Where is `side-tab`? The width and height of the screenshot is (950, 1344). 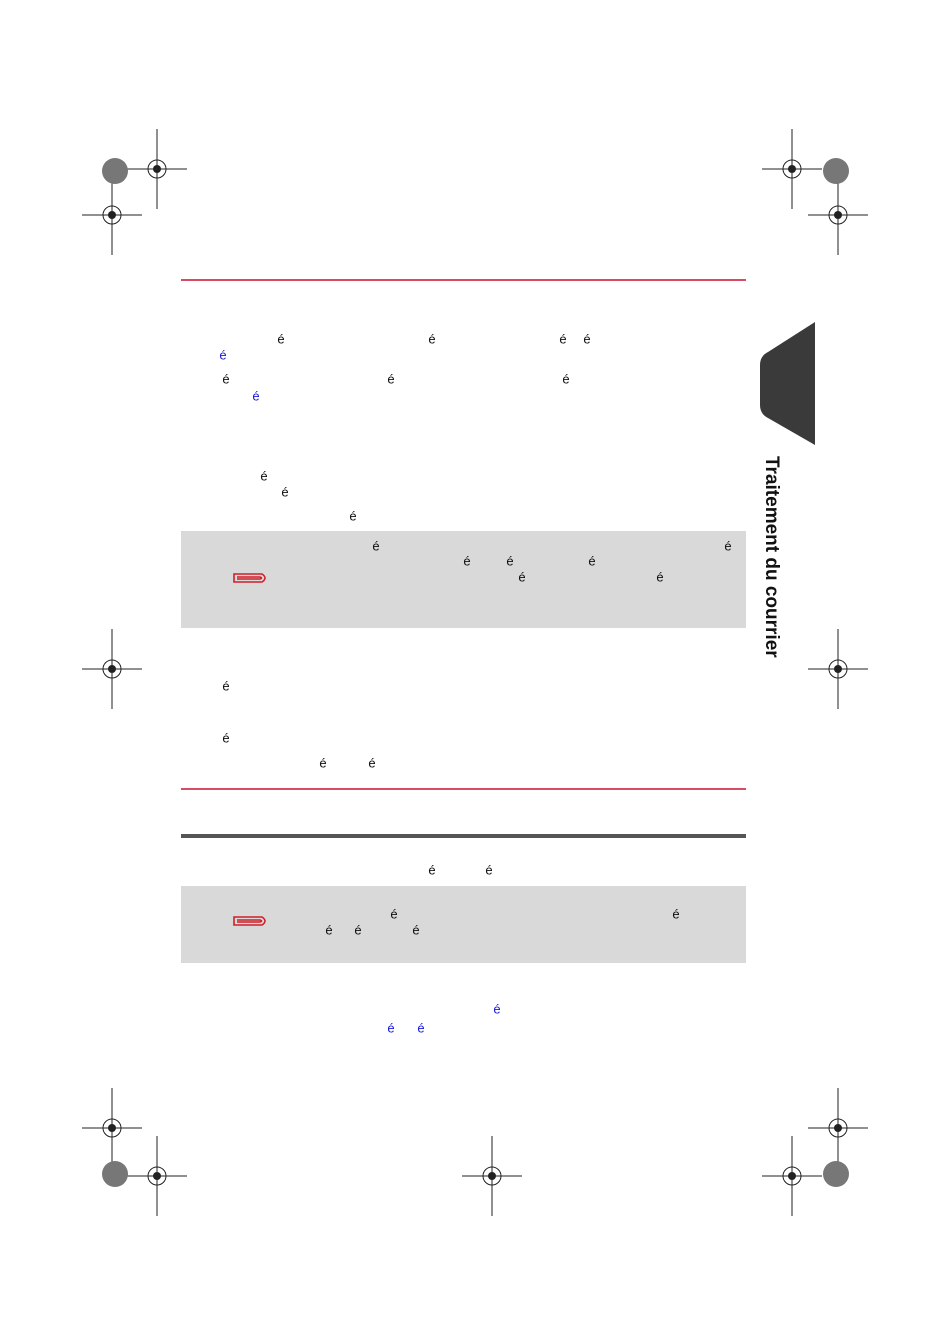
side-tab is located at coordinates (787, 383).